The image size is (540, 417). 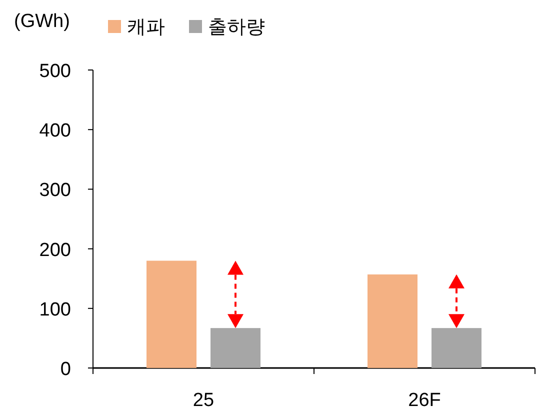 I want to click on y-tick-label: 100, so click(x=55, y=309).